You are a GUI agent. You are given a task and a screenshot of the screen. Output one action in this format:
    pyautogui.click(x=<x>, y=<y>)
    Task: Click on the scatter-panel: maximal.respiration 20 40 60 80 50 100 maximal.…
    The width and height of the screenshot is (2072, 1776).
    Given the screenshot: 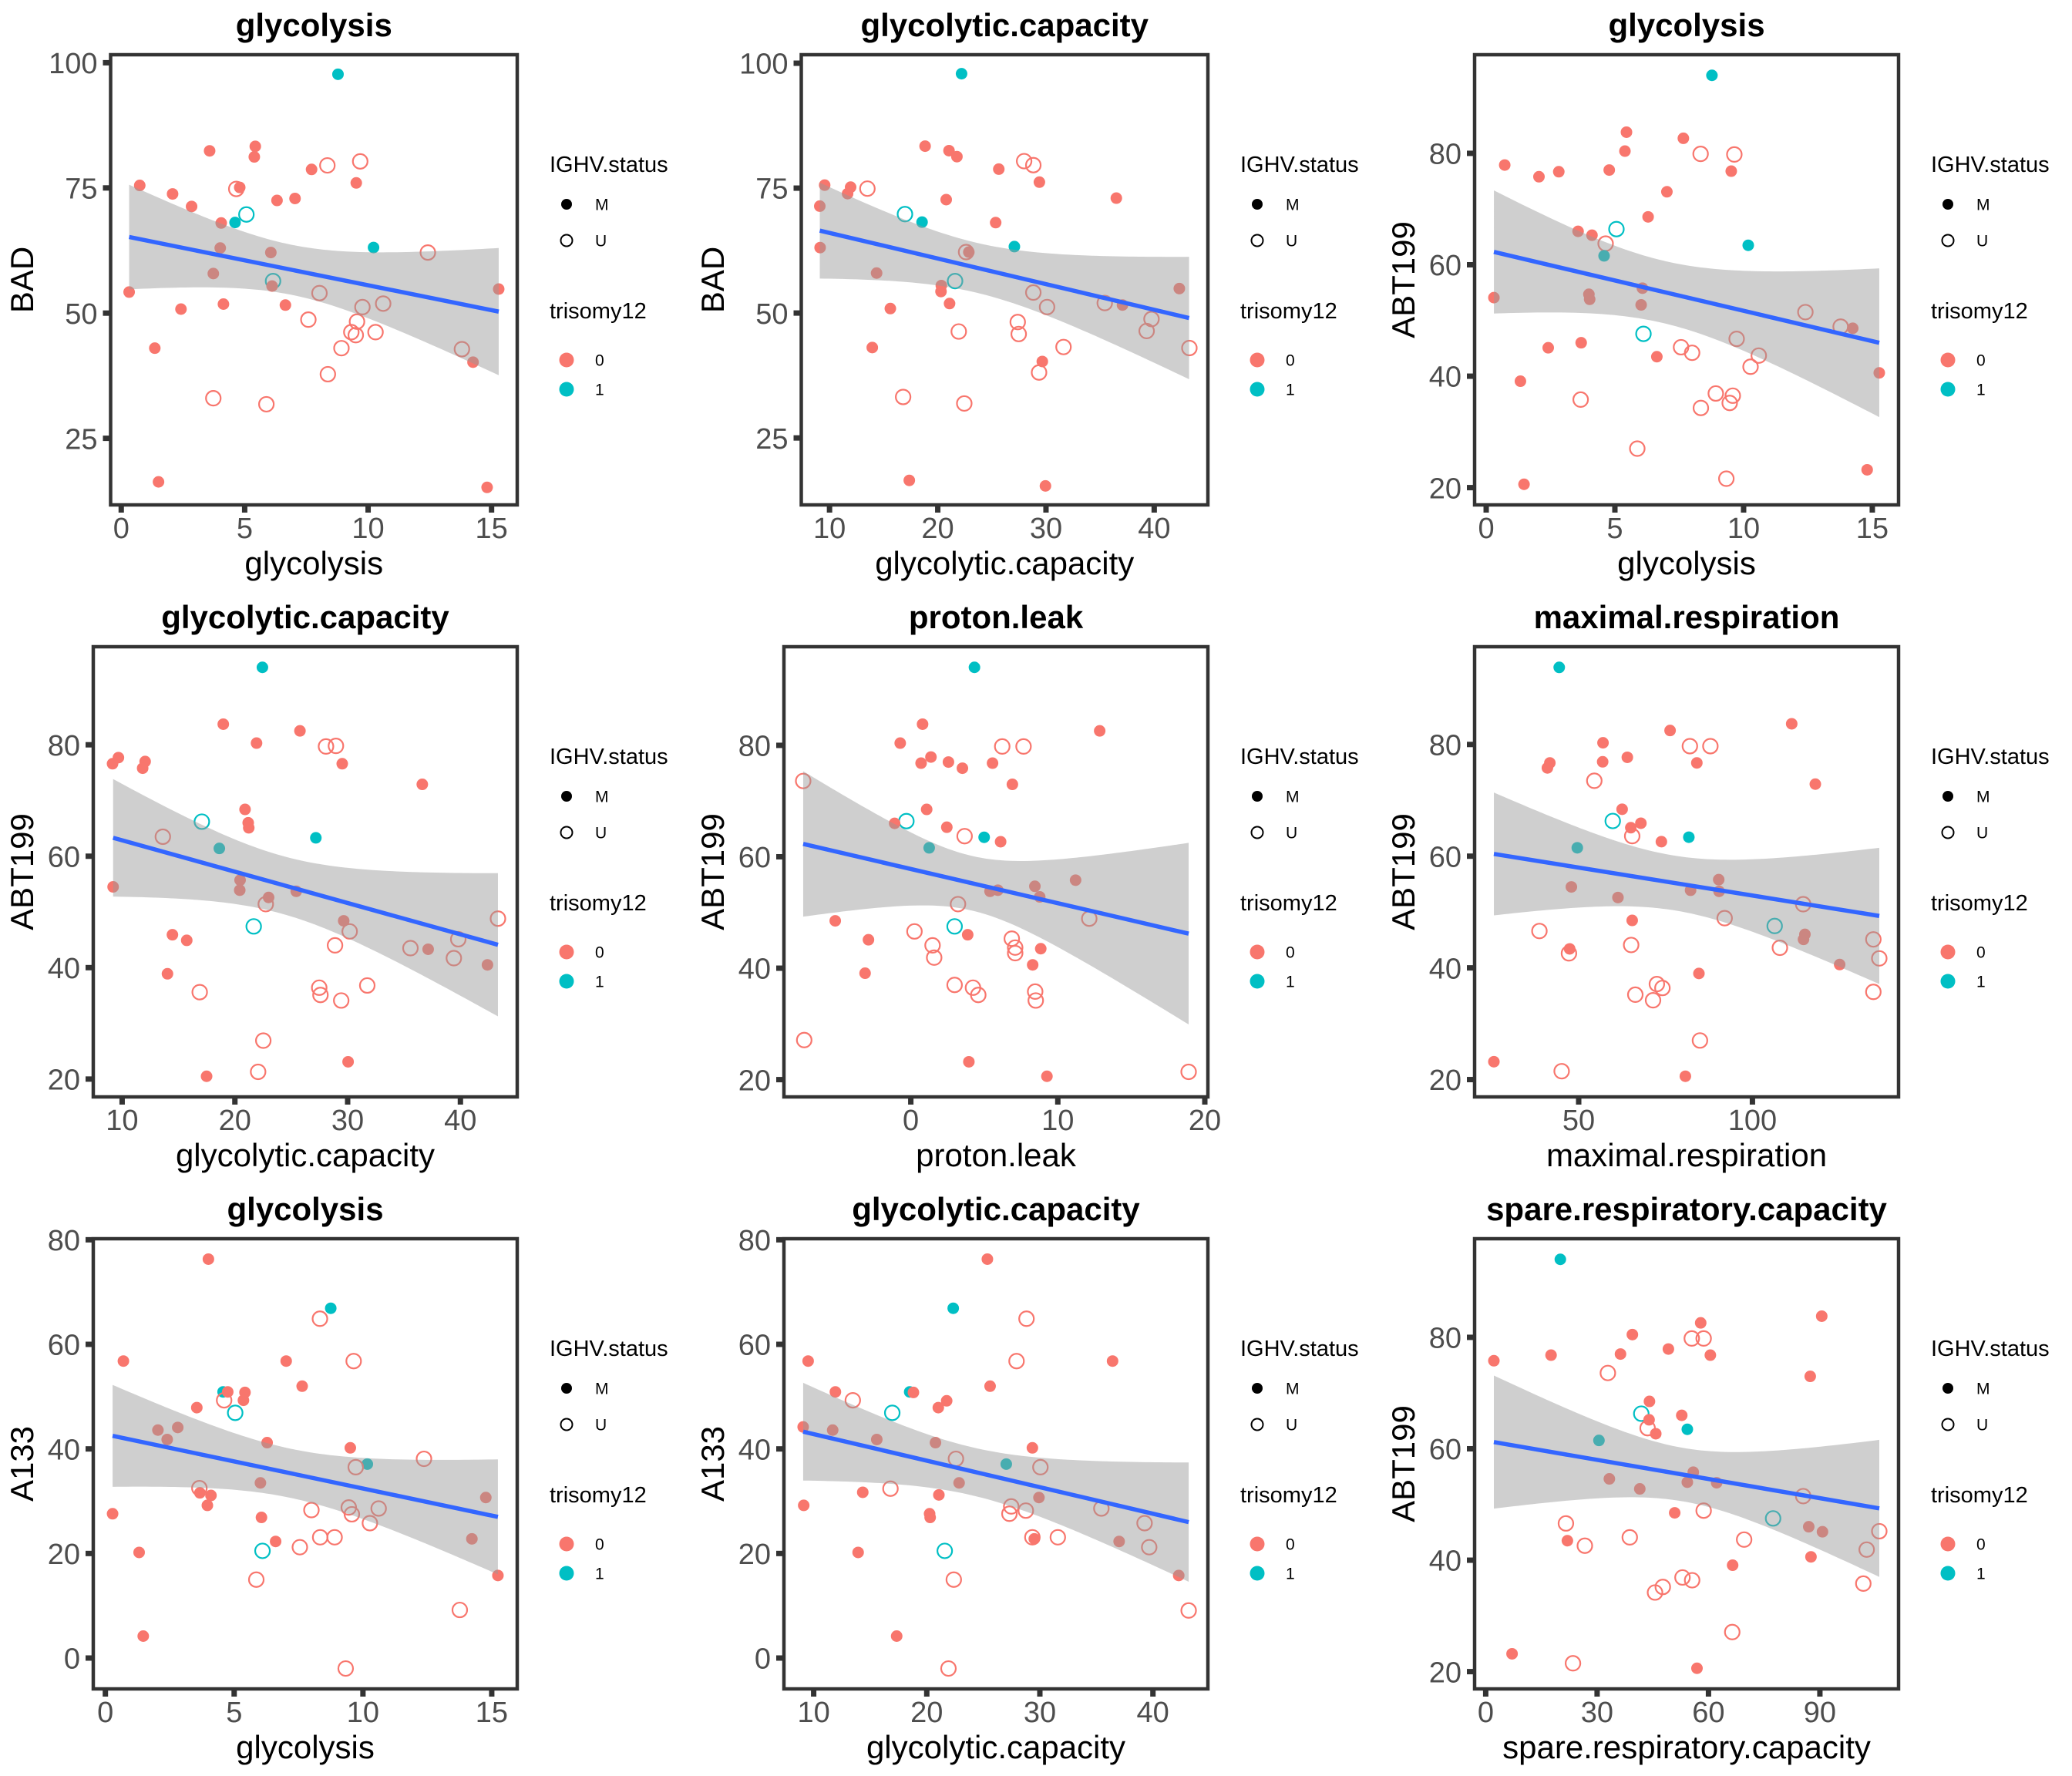 What is the action you would take?
    pyautogui.click(x=1726, y=888)
    